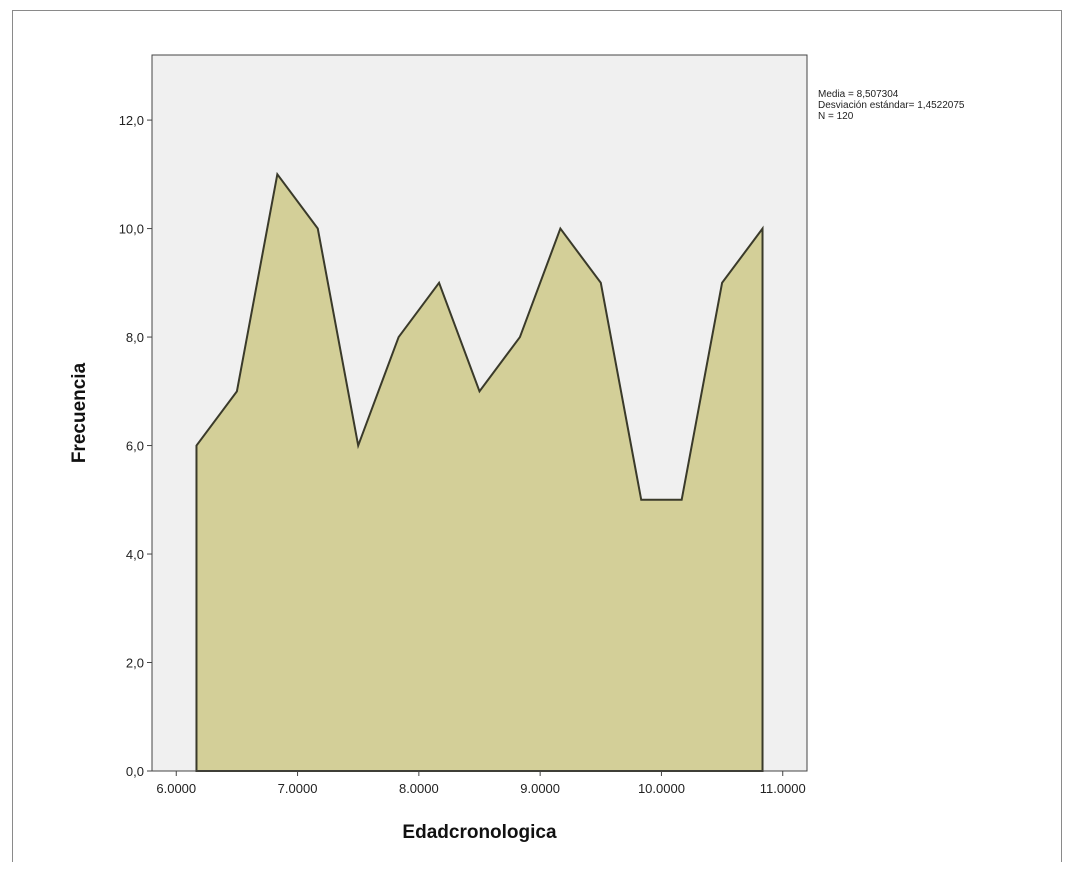 The image size is (1075, 870). I want to click on y-axis-title: Frecuencia, so click(79, 412).